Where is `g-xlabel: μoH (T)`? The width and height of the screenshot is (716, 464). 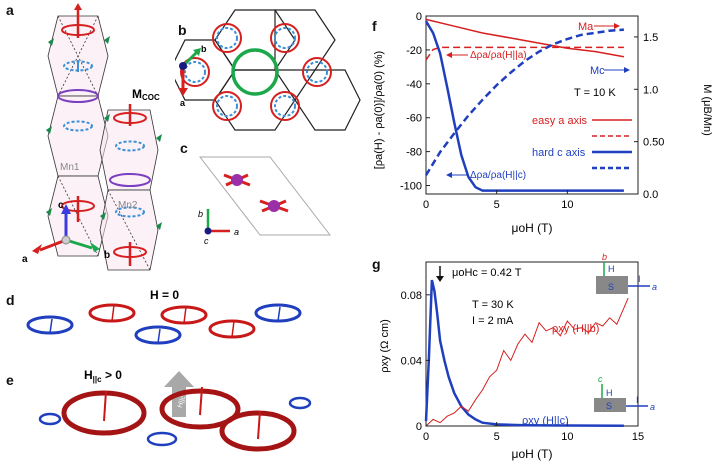
g-xlabel: μoH (T) is located at coordinates (532, 454).